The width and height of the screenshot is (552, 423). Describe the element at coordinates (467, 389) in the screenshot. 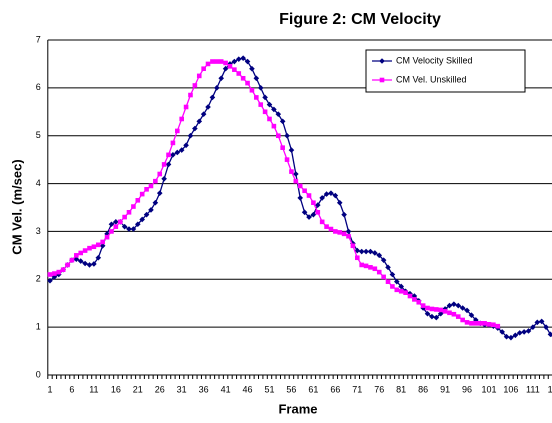

I see `x-tick-label: 96` at that location.